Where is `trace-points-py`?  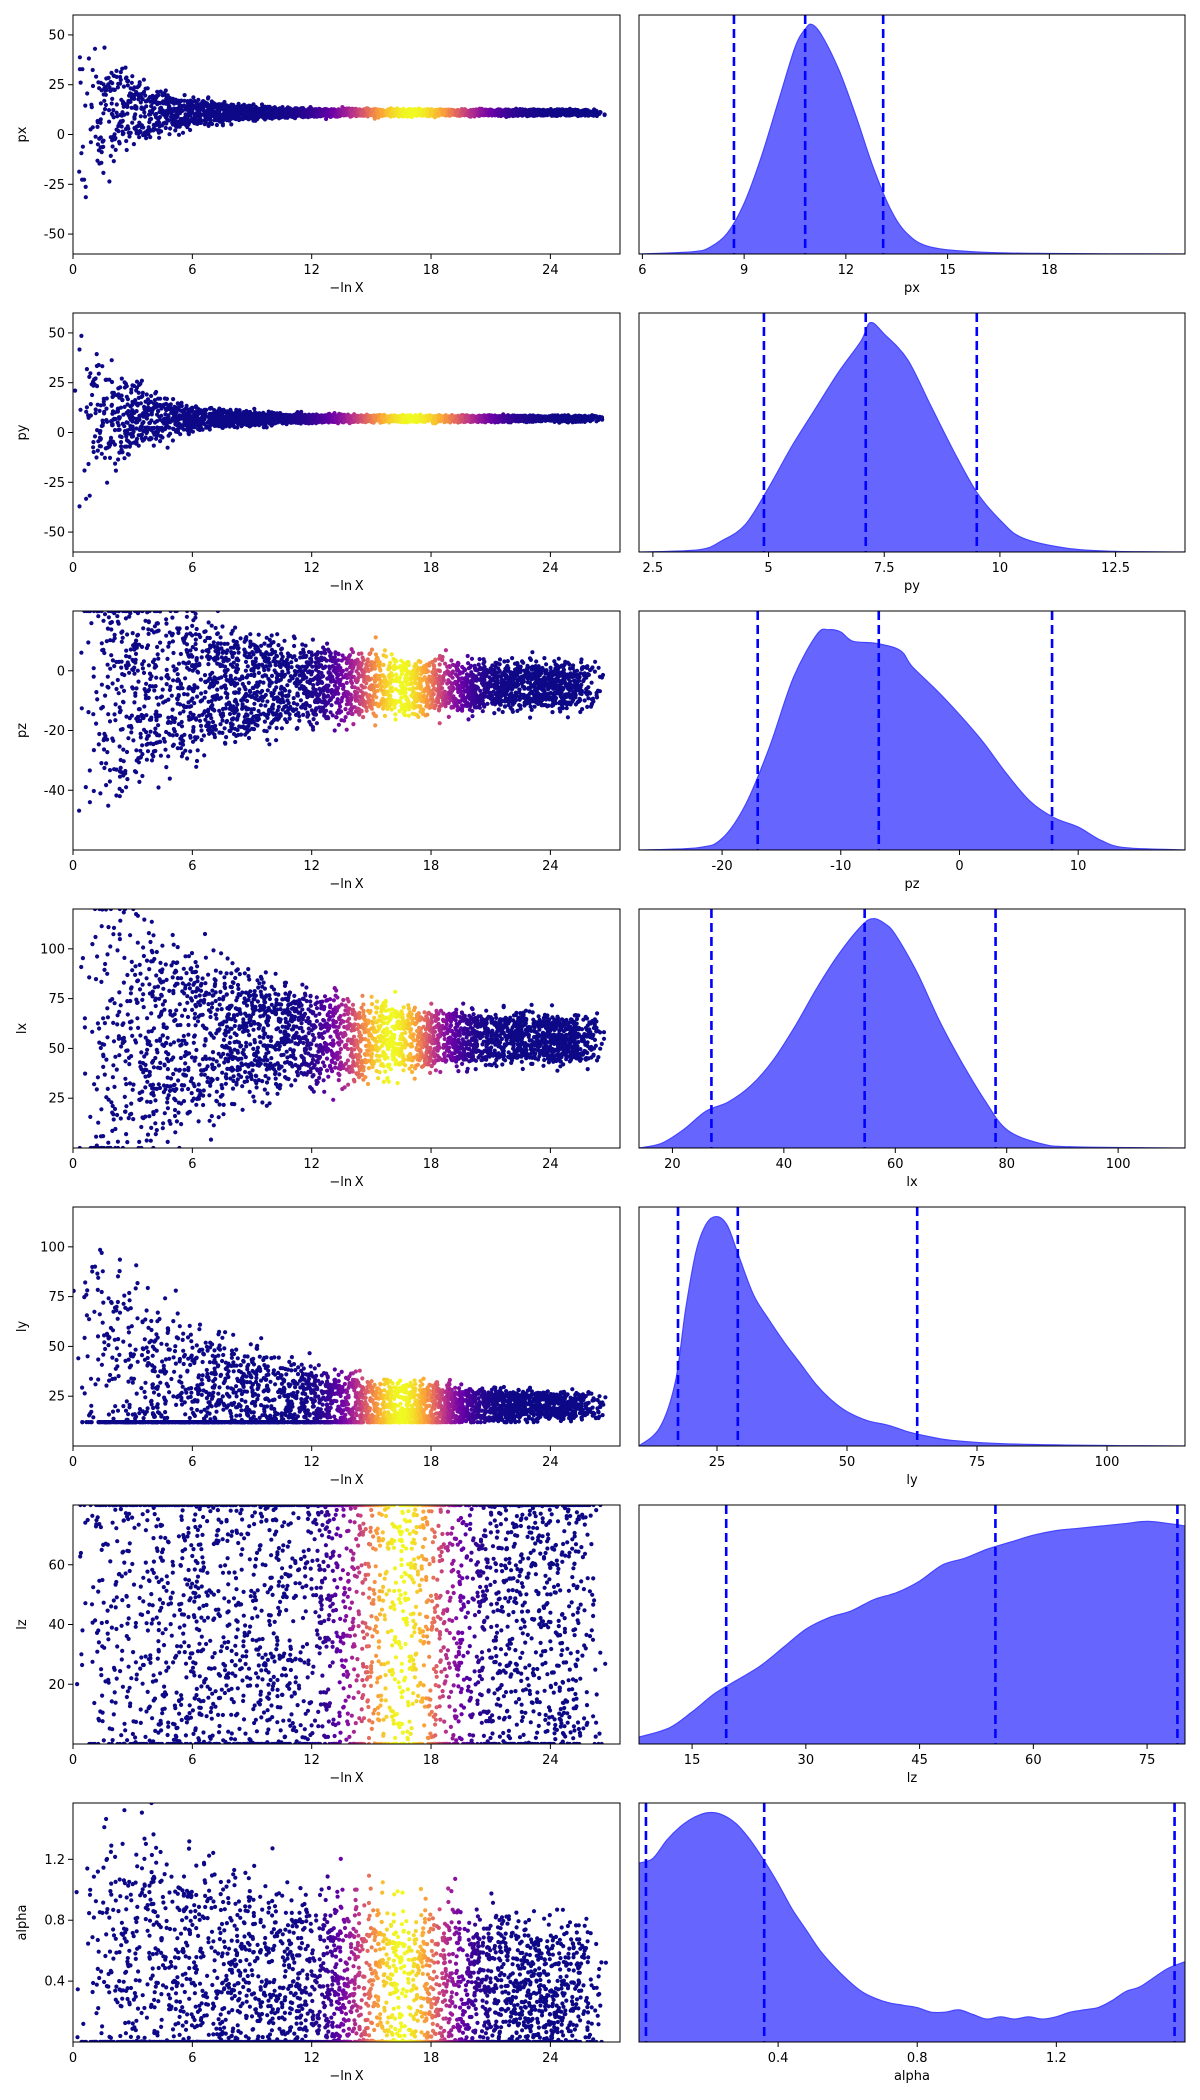
trace-points-py is located at coordinates (339, 421).